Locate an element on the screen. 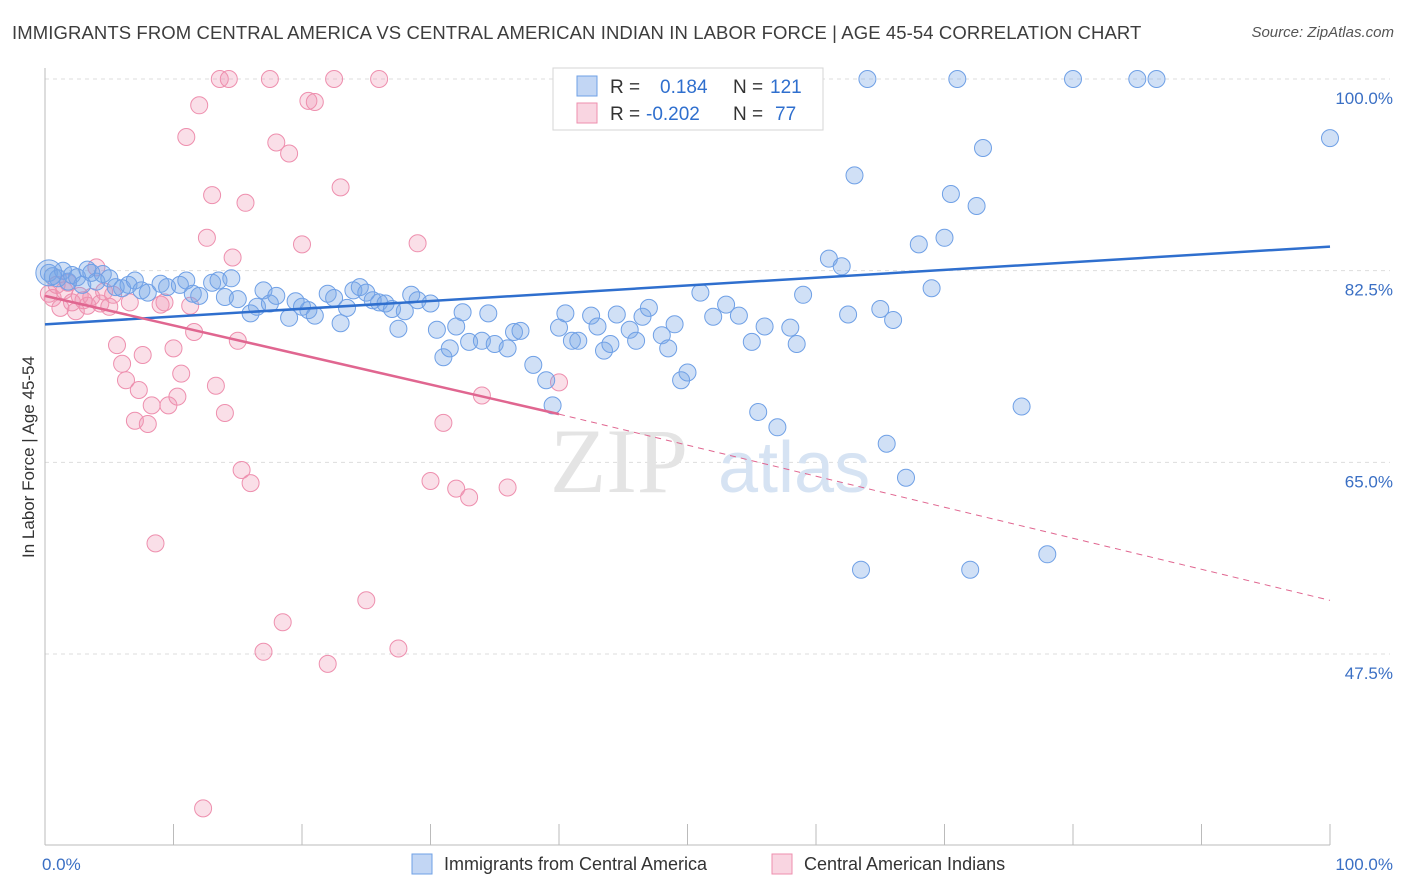 This screenshot has width=1406, height=892. legend-label-blue: Immigrants from Central America is located at coordinates (576, 864).